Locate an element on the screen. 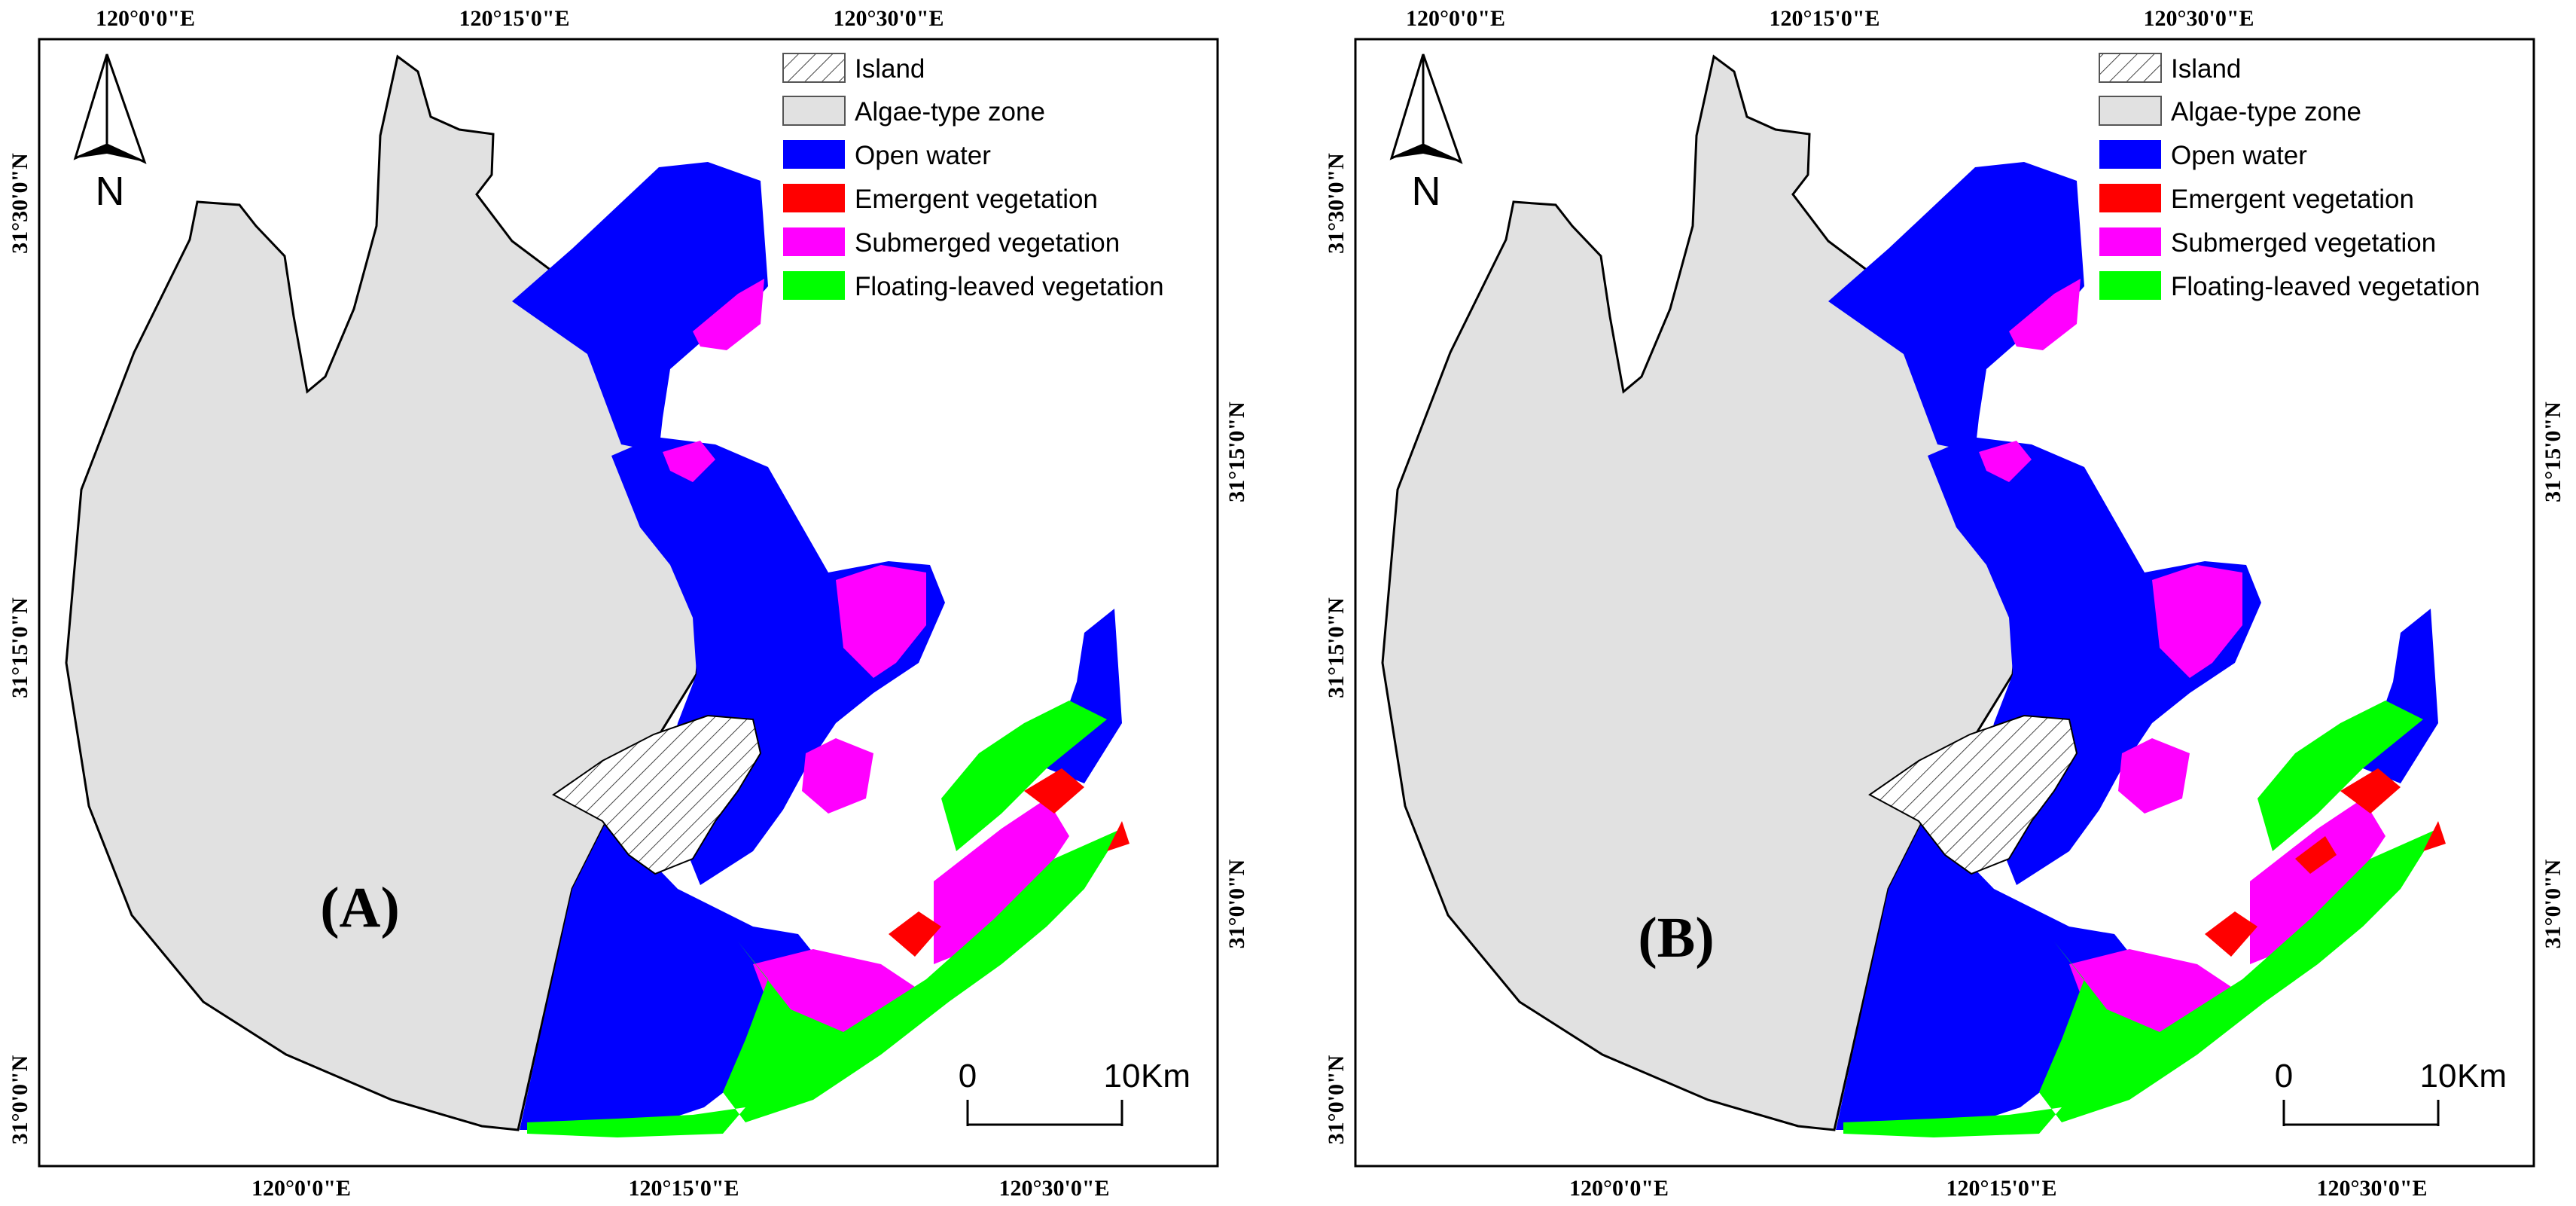  panel-label-letter: B is located at coordinates (1676, 937).